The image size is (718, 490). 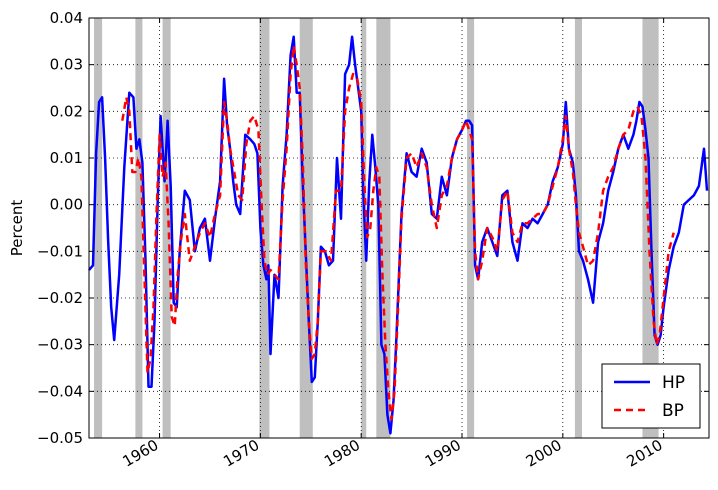 I want to click on y-tick-label: 0.03, so click(x=66, y=65).